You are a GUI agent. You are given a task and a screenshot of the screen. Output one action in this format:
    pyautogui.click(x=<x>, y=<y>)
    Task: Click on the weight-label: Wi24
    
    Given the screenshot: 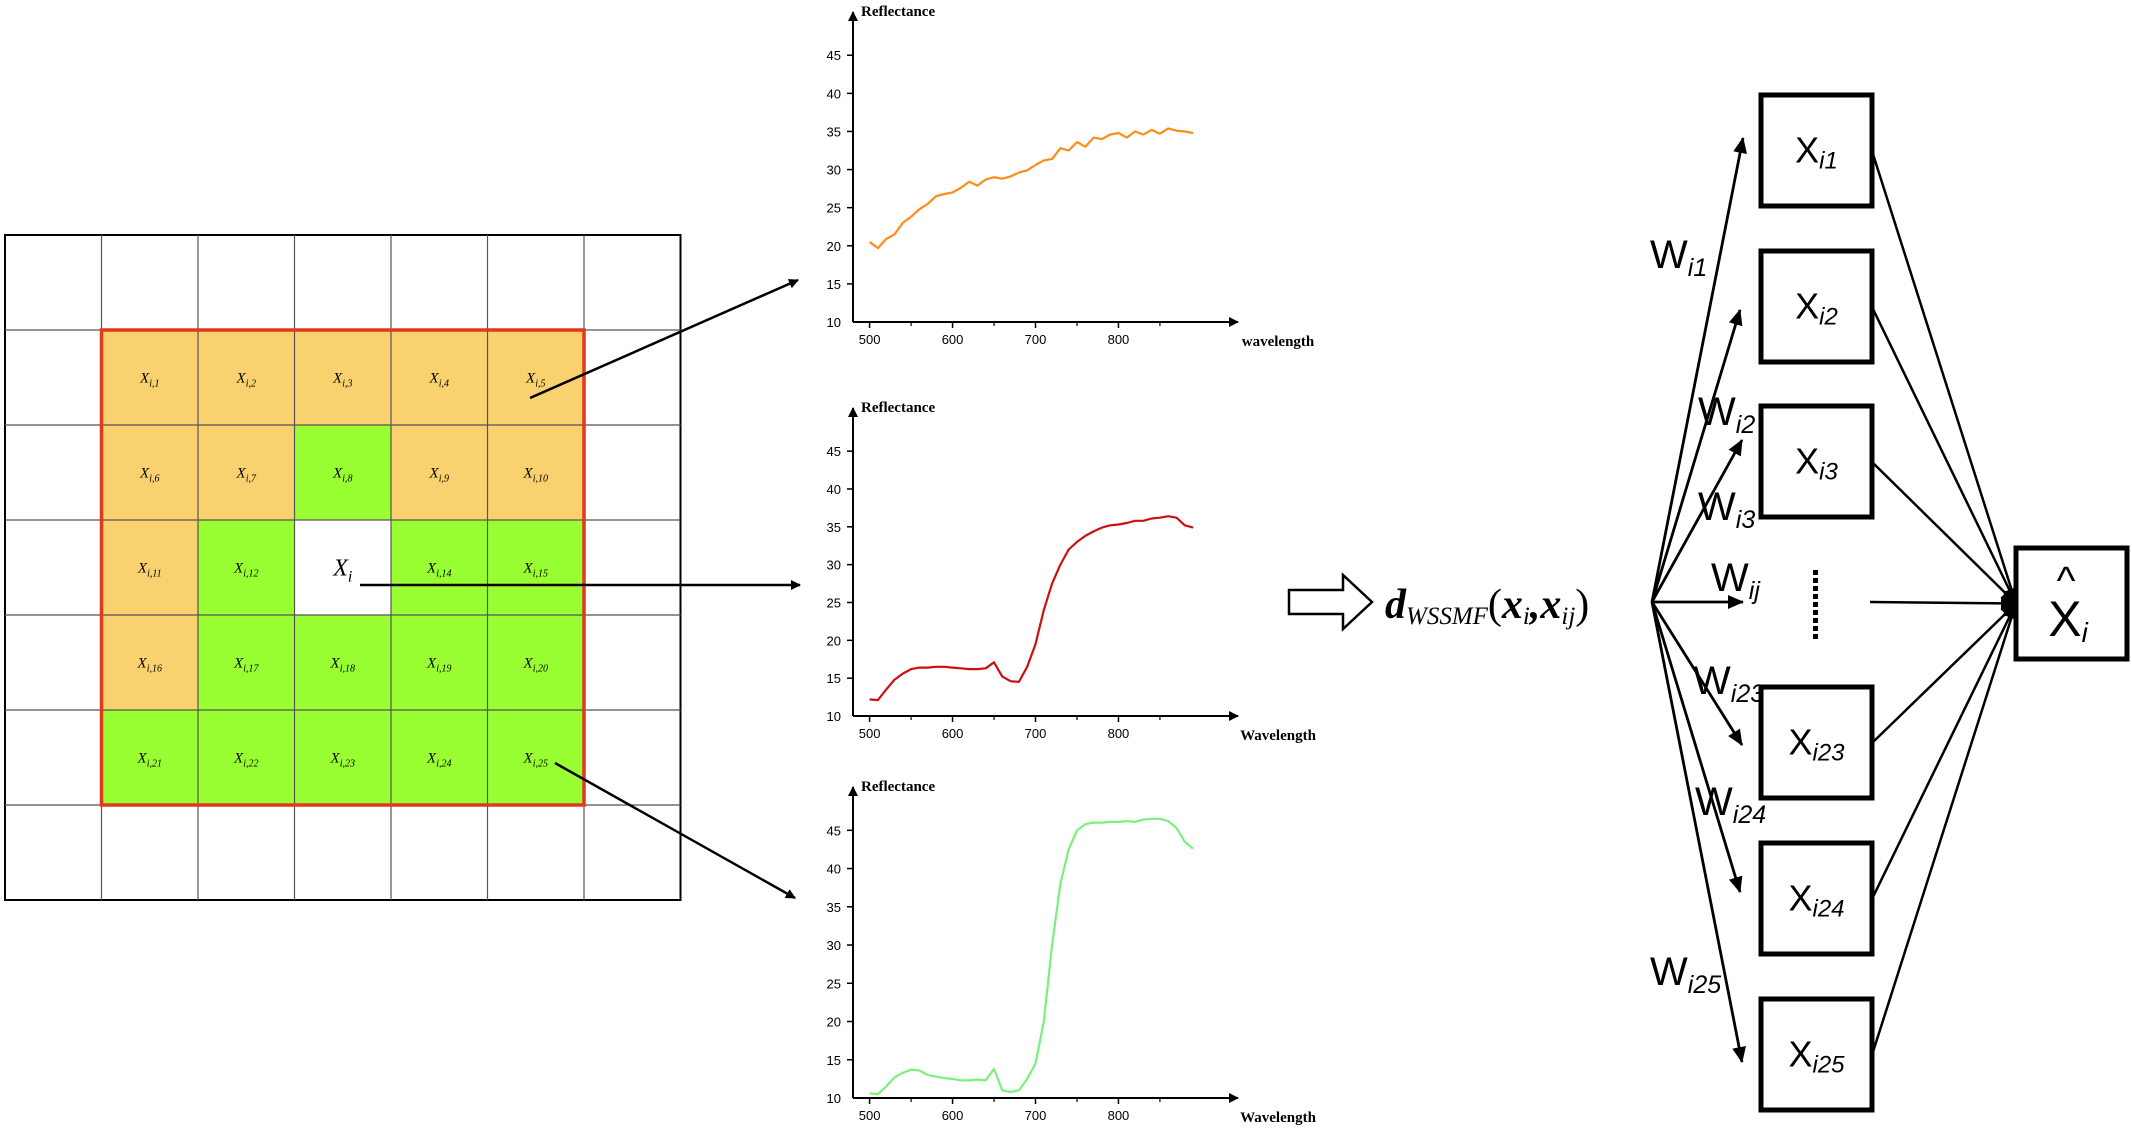 What is the action you would take?
    pyautogui.click(x=1730, y=804)
    